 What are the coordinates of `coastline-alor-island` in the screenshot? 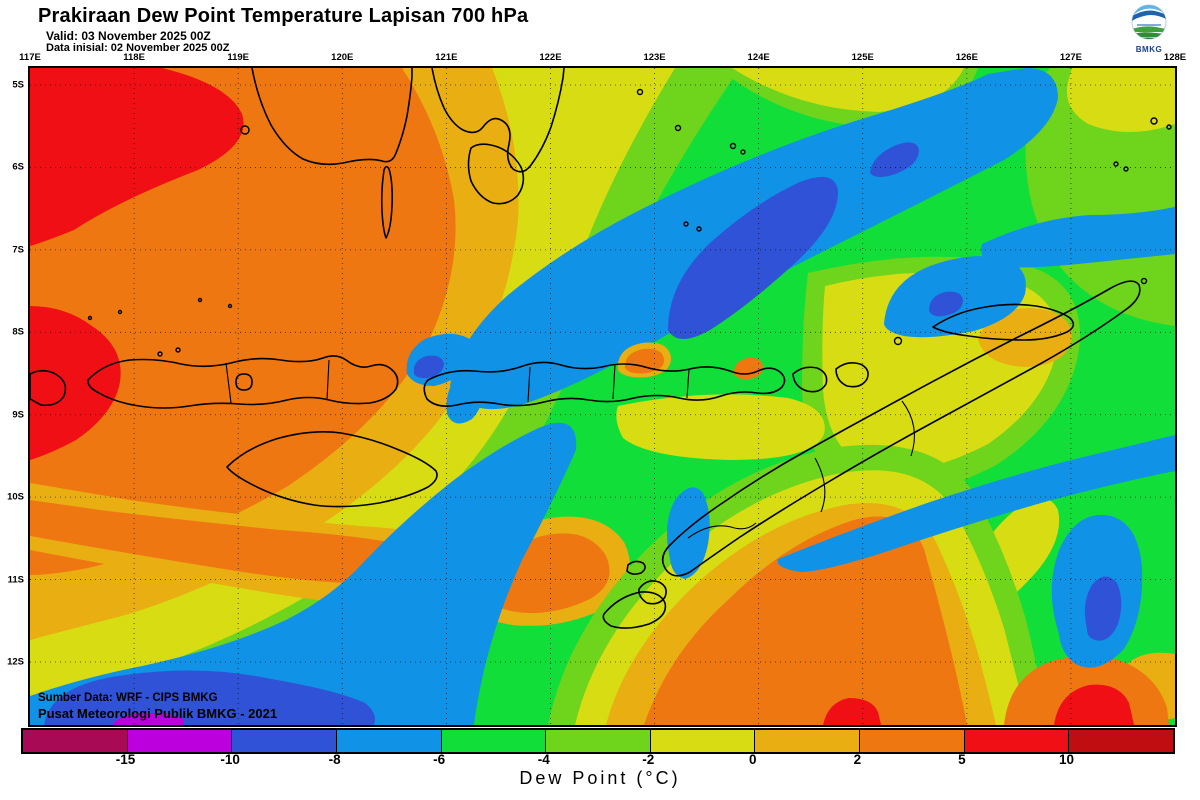 It's located at (852, 375).